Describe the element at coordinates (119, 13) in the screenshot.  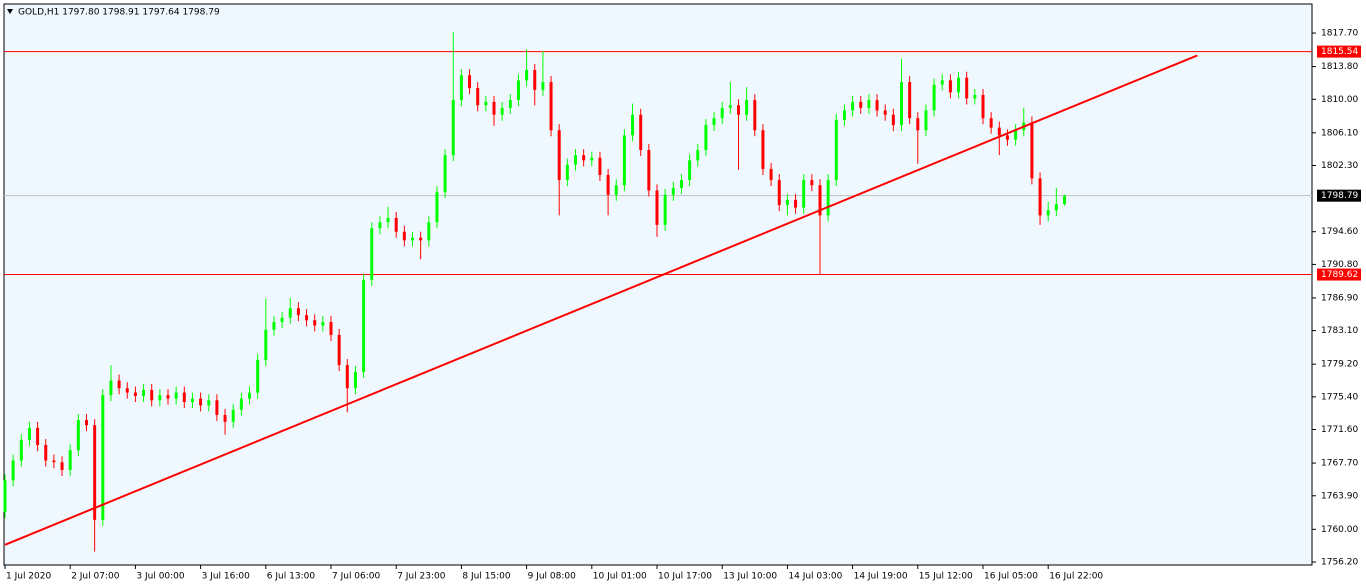
I see `chart-title: GOLD,H1 1797.80 1798.91 1797.64 1798.79` at that location.